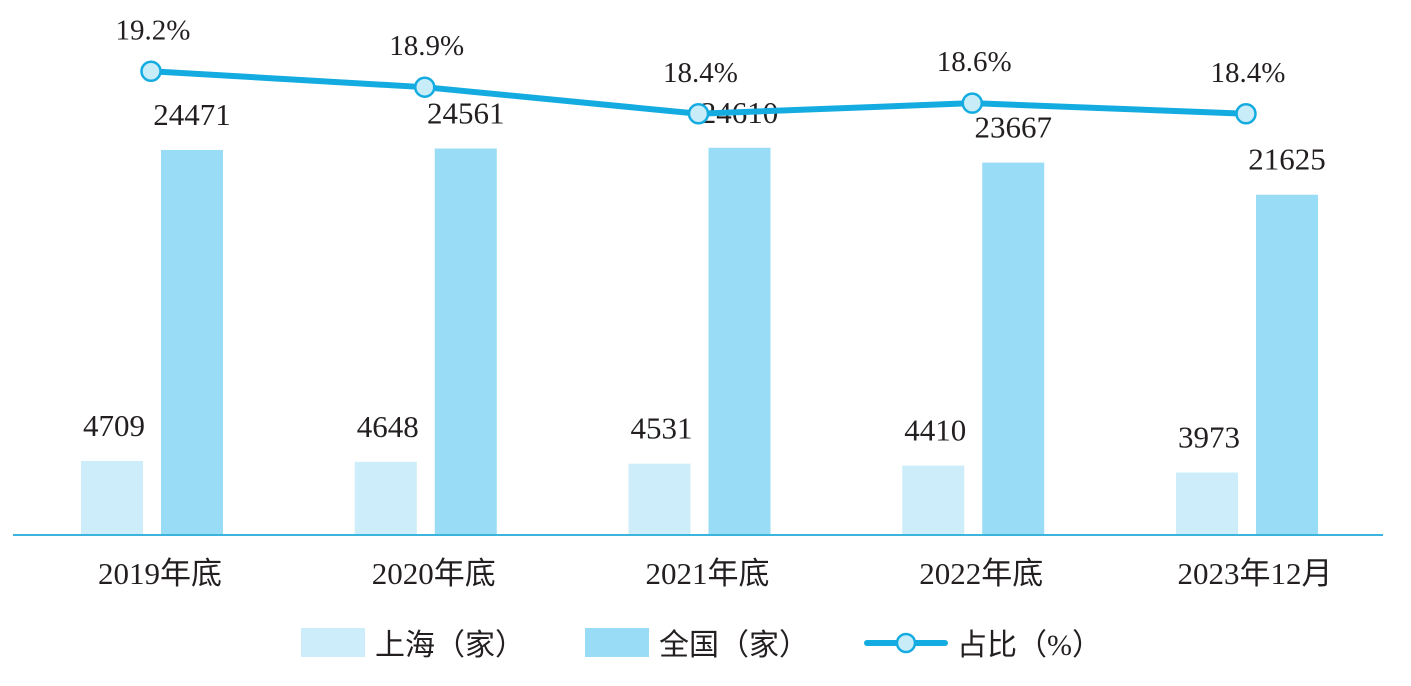 The width and height of the screenshot is (1411, 686). Describe the element at coordinates (1029, 645) in the screenshot. I see `legend-label-ratio: 占比（%）` at that location.